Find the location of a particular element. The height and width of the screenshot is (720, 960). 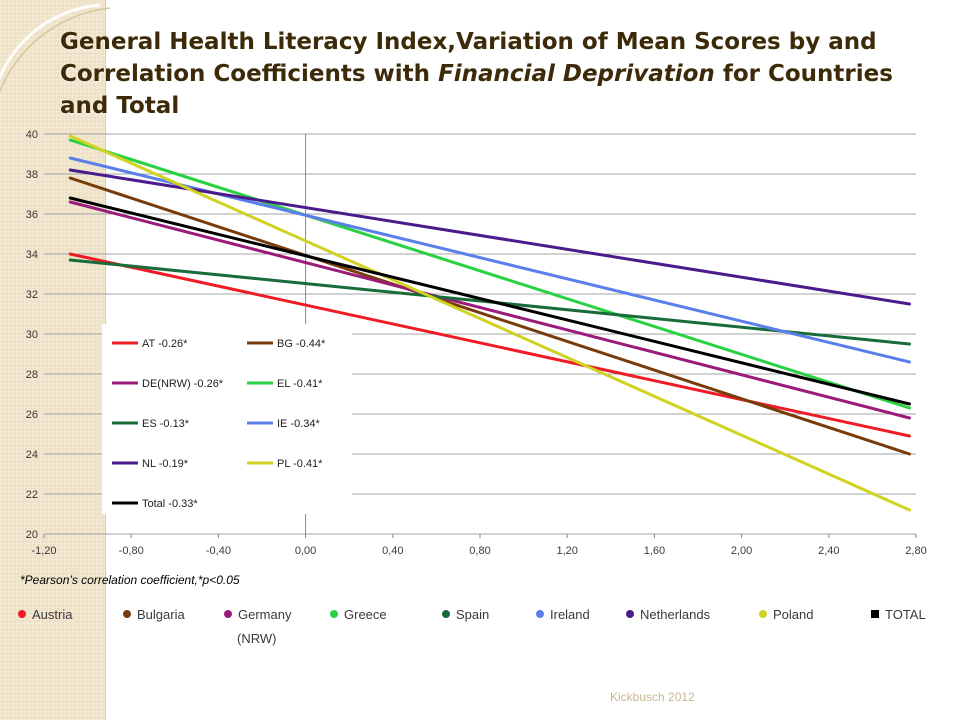

y-tick-label: 32 is located at coordinates (32, 295).